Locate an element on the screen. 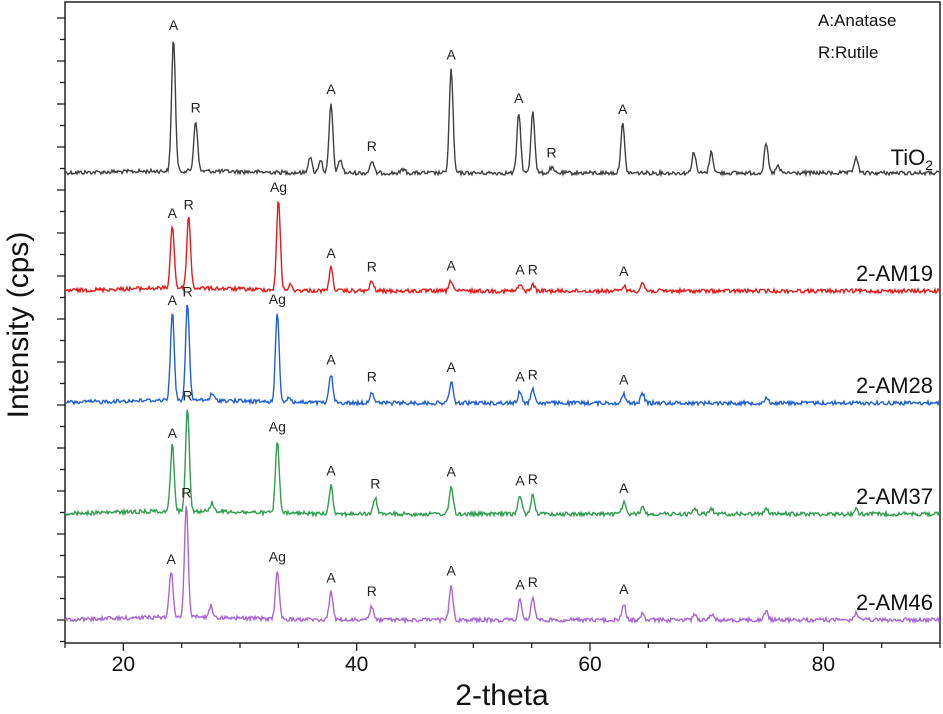 Image resolution: width=943 pixels, height=714 pixels. x-tick-label: 20 is located at coordinates (123, 664).